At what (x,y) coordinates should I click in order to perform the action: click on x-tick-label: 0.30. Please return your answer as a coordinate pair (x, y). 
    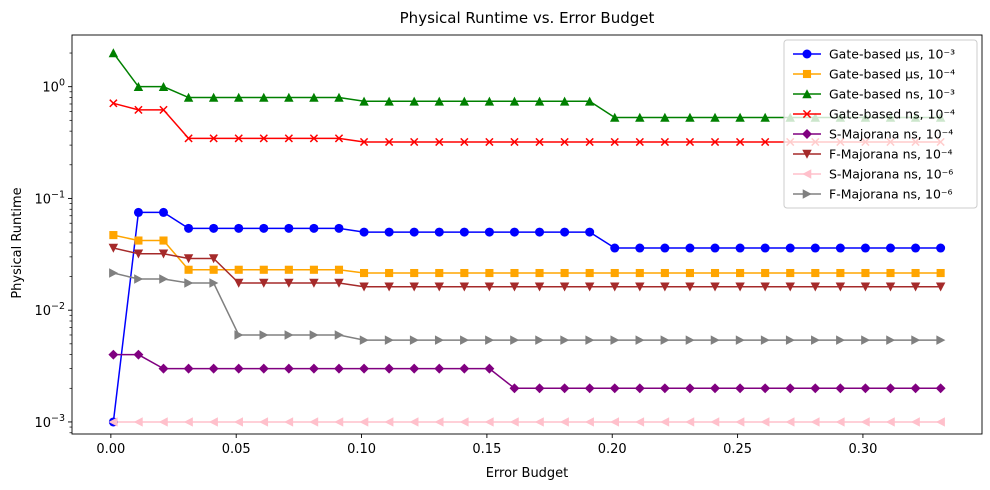
    Looking at the image, I should click on (862, 449).